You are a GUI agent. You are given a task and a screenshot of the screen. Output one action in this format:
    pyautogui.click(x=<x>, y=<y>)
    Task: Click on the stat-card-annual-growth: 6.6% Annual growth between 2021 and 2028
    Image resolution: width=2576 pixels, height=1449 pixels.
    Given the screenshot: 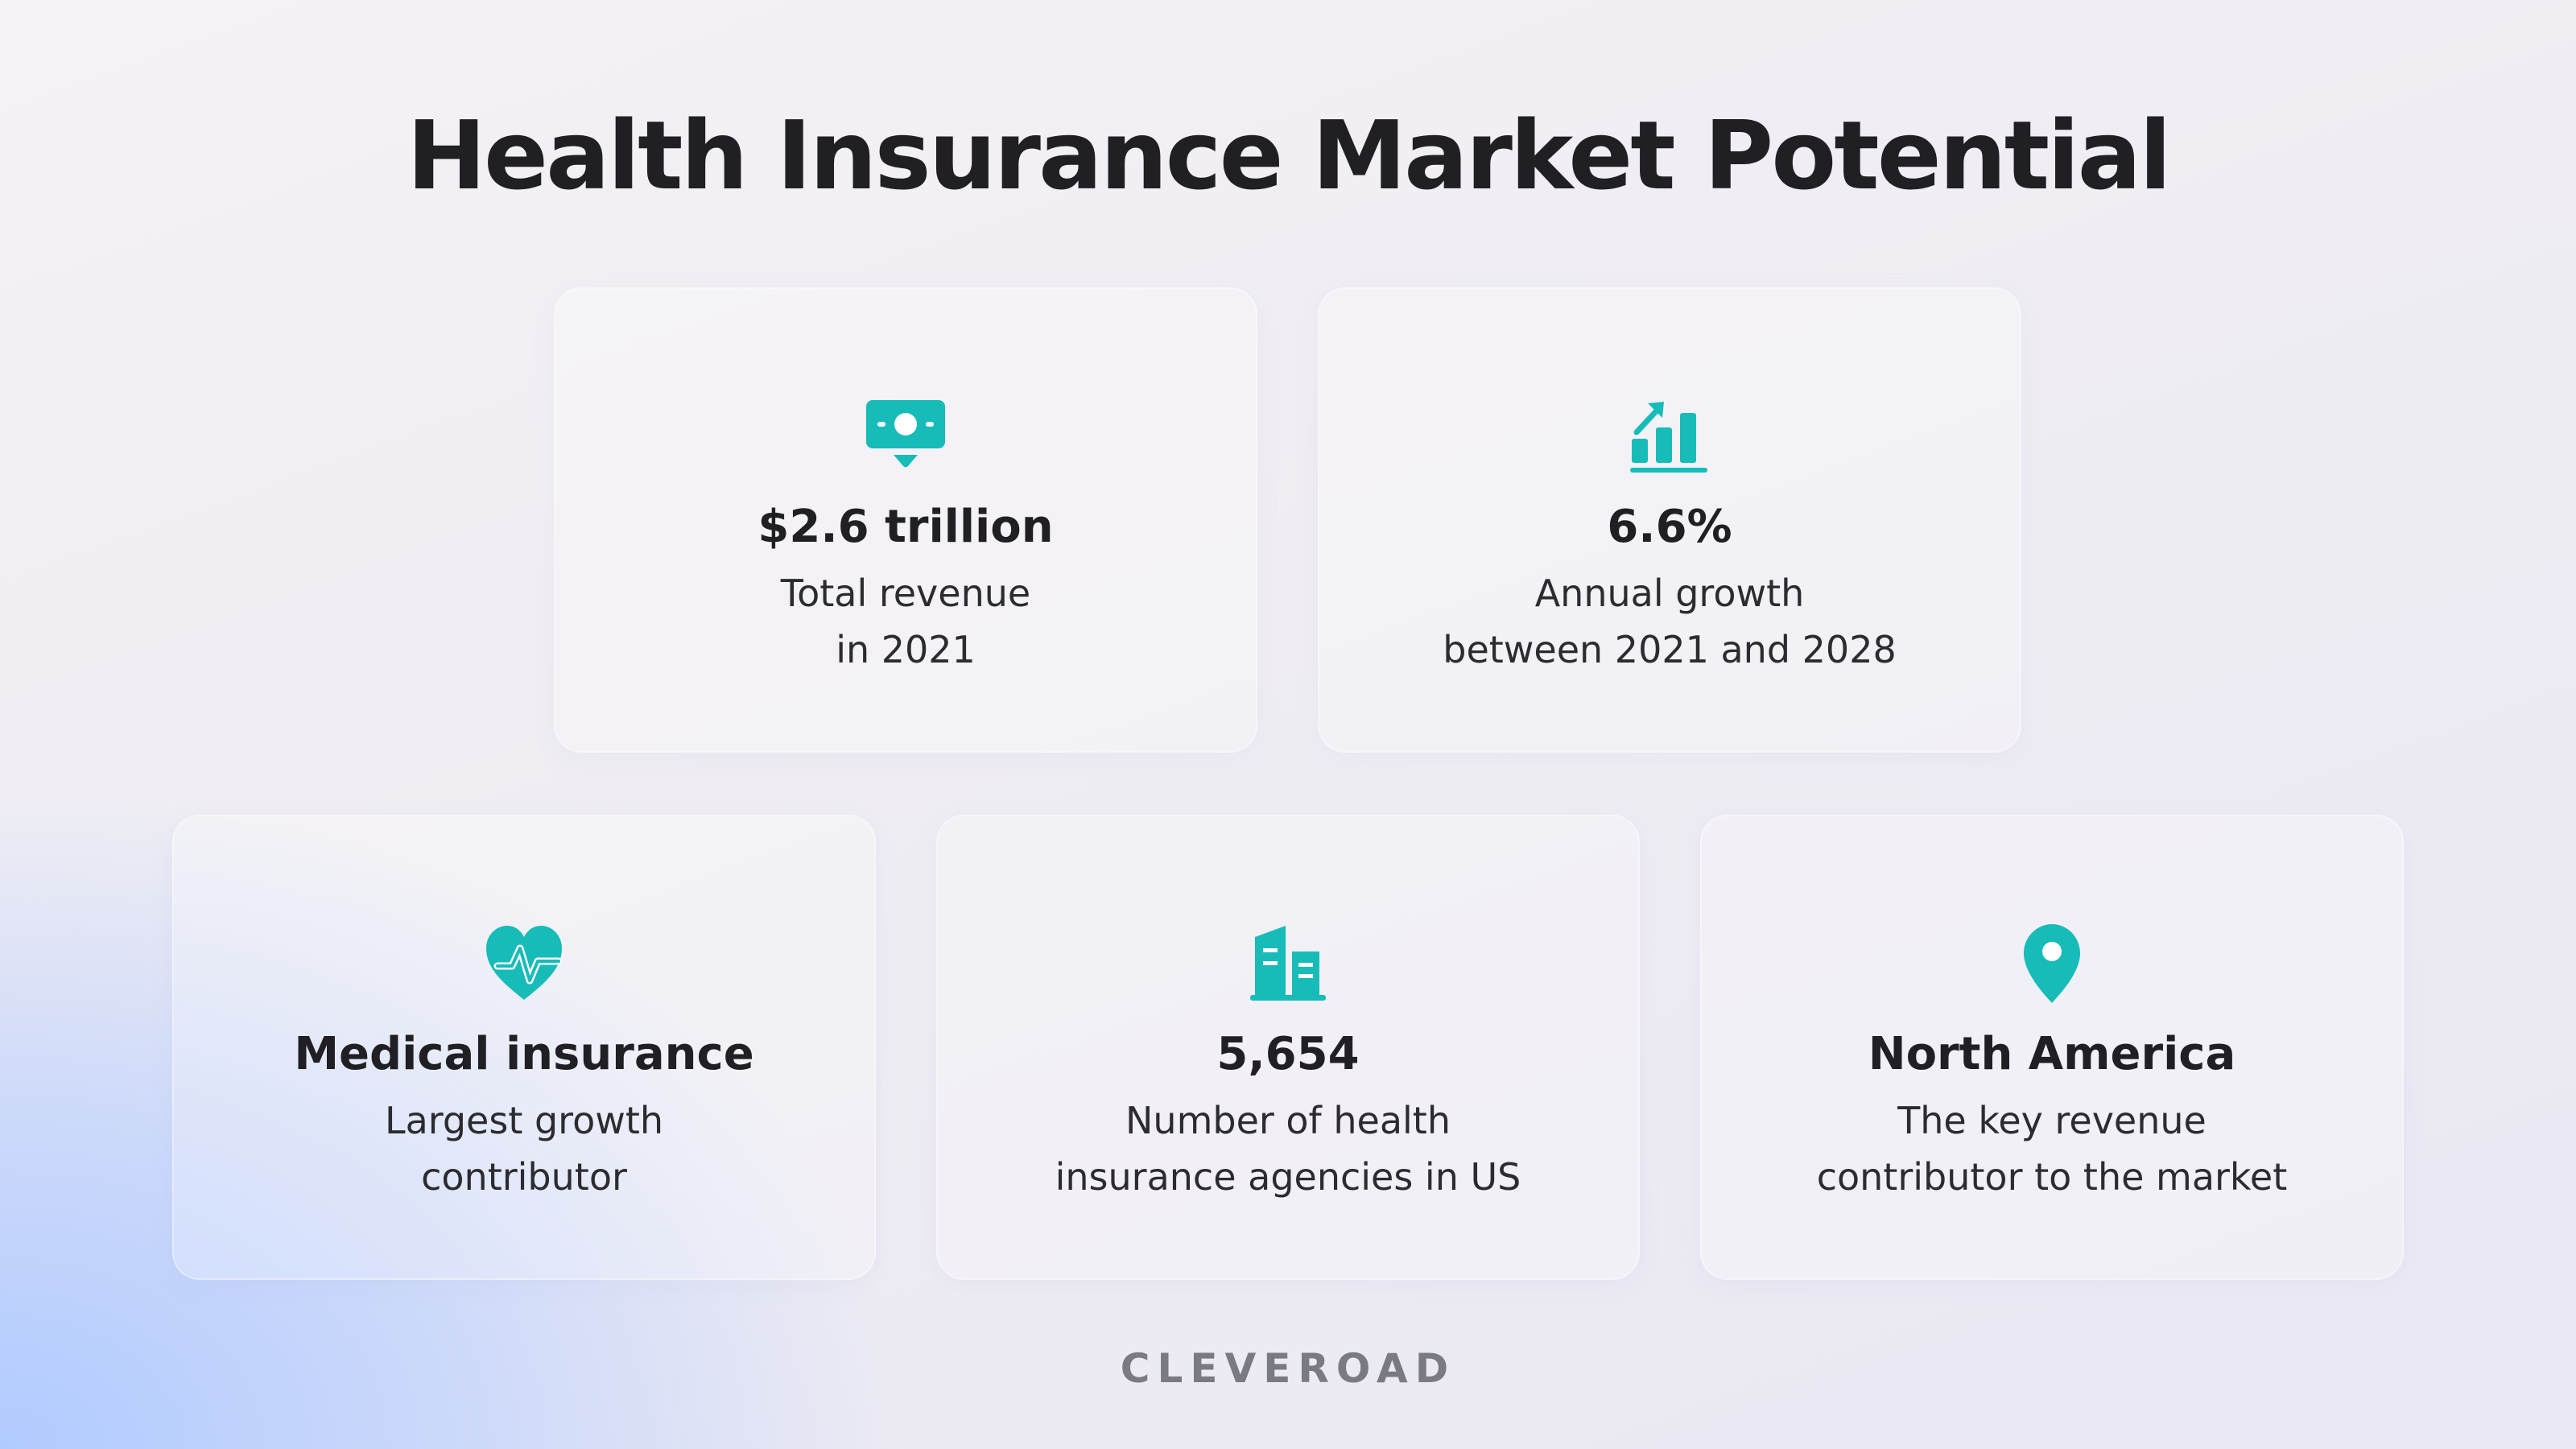 What is the action you would take?
    pyautogui.click(x=1669, y=520)
    